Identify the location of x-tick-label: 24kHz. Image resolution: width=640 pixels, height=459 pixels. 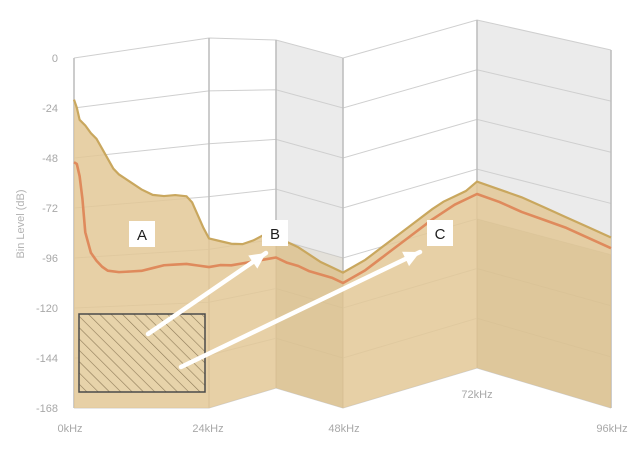
(207, 429).